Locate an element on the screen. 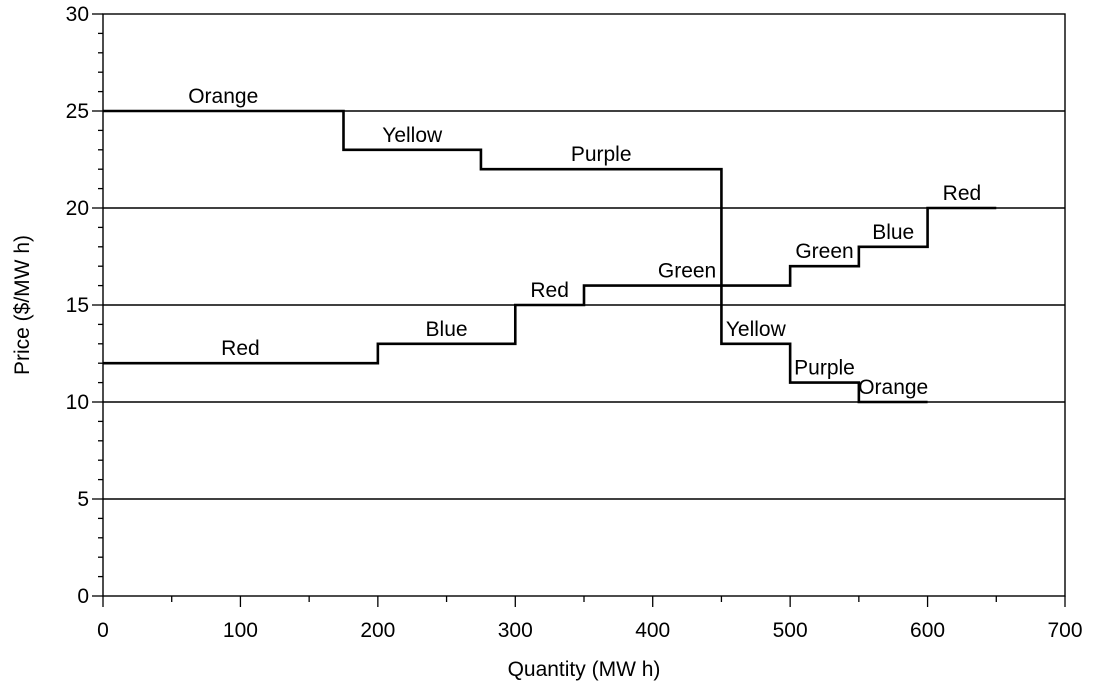 The image size is (1095, 689). y-tick-label: 10 is located at coordinates (77, 402).